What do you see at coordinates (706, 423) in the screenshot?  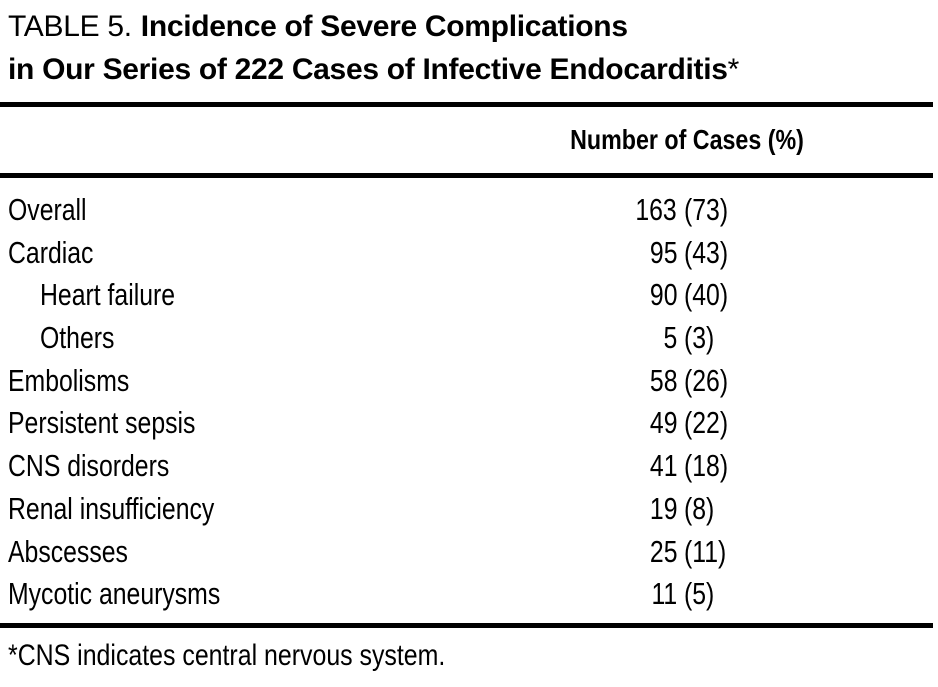 I see `row-percent: (22)` at bounding box center [706, 423].